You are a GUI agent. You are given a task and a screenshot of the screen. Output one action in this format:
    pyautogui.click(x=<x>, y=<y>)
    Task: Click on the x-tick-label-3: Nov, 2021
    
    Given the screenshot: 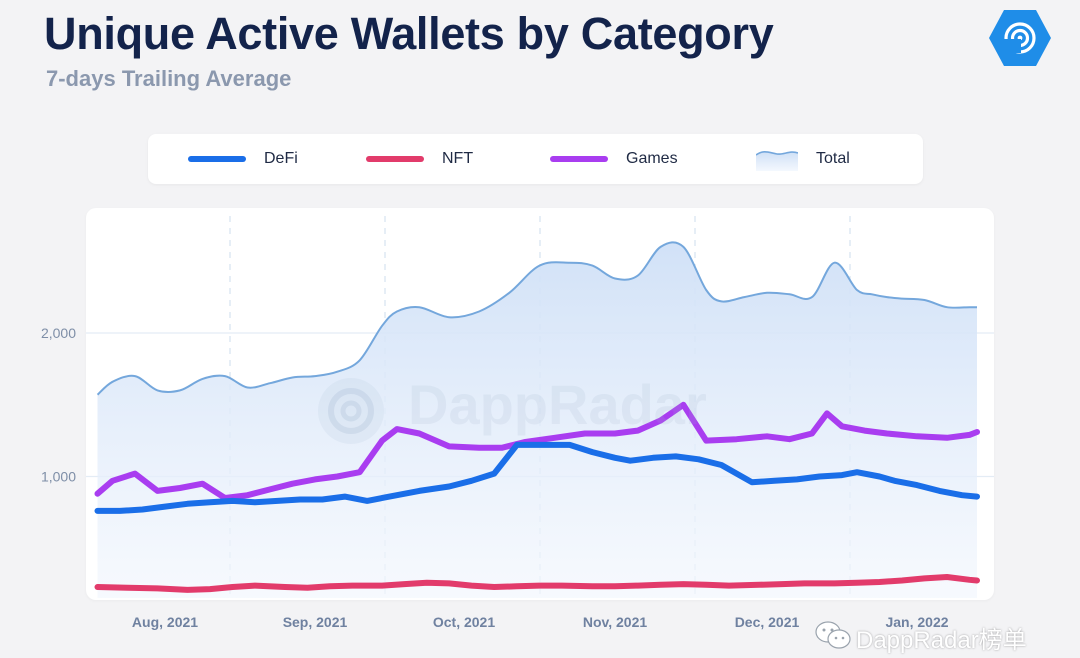 What is the action you would take?
    pyautogui.click(x=615, y=622)
    